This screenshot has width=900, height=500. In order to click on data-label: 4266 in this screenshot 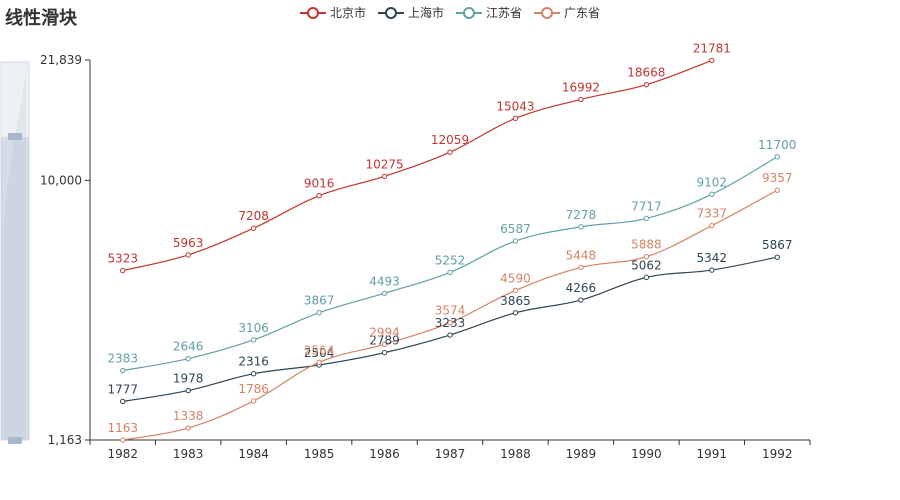, I will do `click(581, 288)`.